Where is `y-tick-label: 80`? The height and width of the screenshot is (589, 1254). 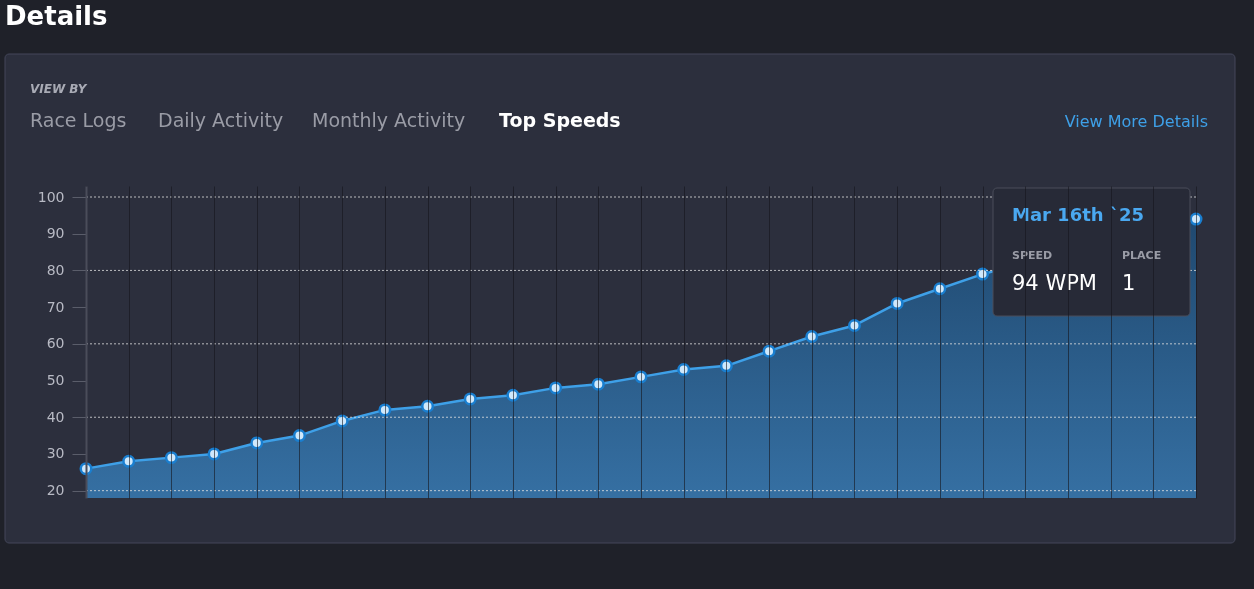
y-tick-label: 80 is located at coordinates (55, 269).